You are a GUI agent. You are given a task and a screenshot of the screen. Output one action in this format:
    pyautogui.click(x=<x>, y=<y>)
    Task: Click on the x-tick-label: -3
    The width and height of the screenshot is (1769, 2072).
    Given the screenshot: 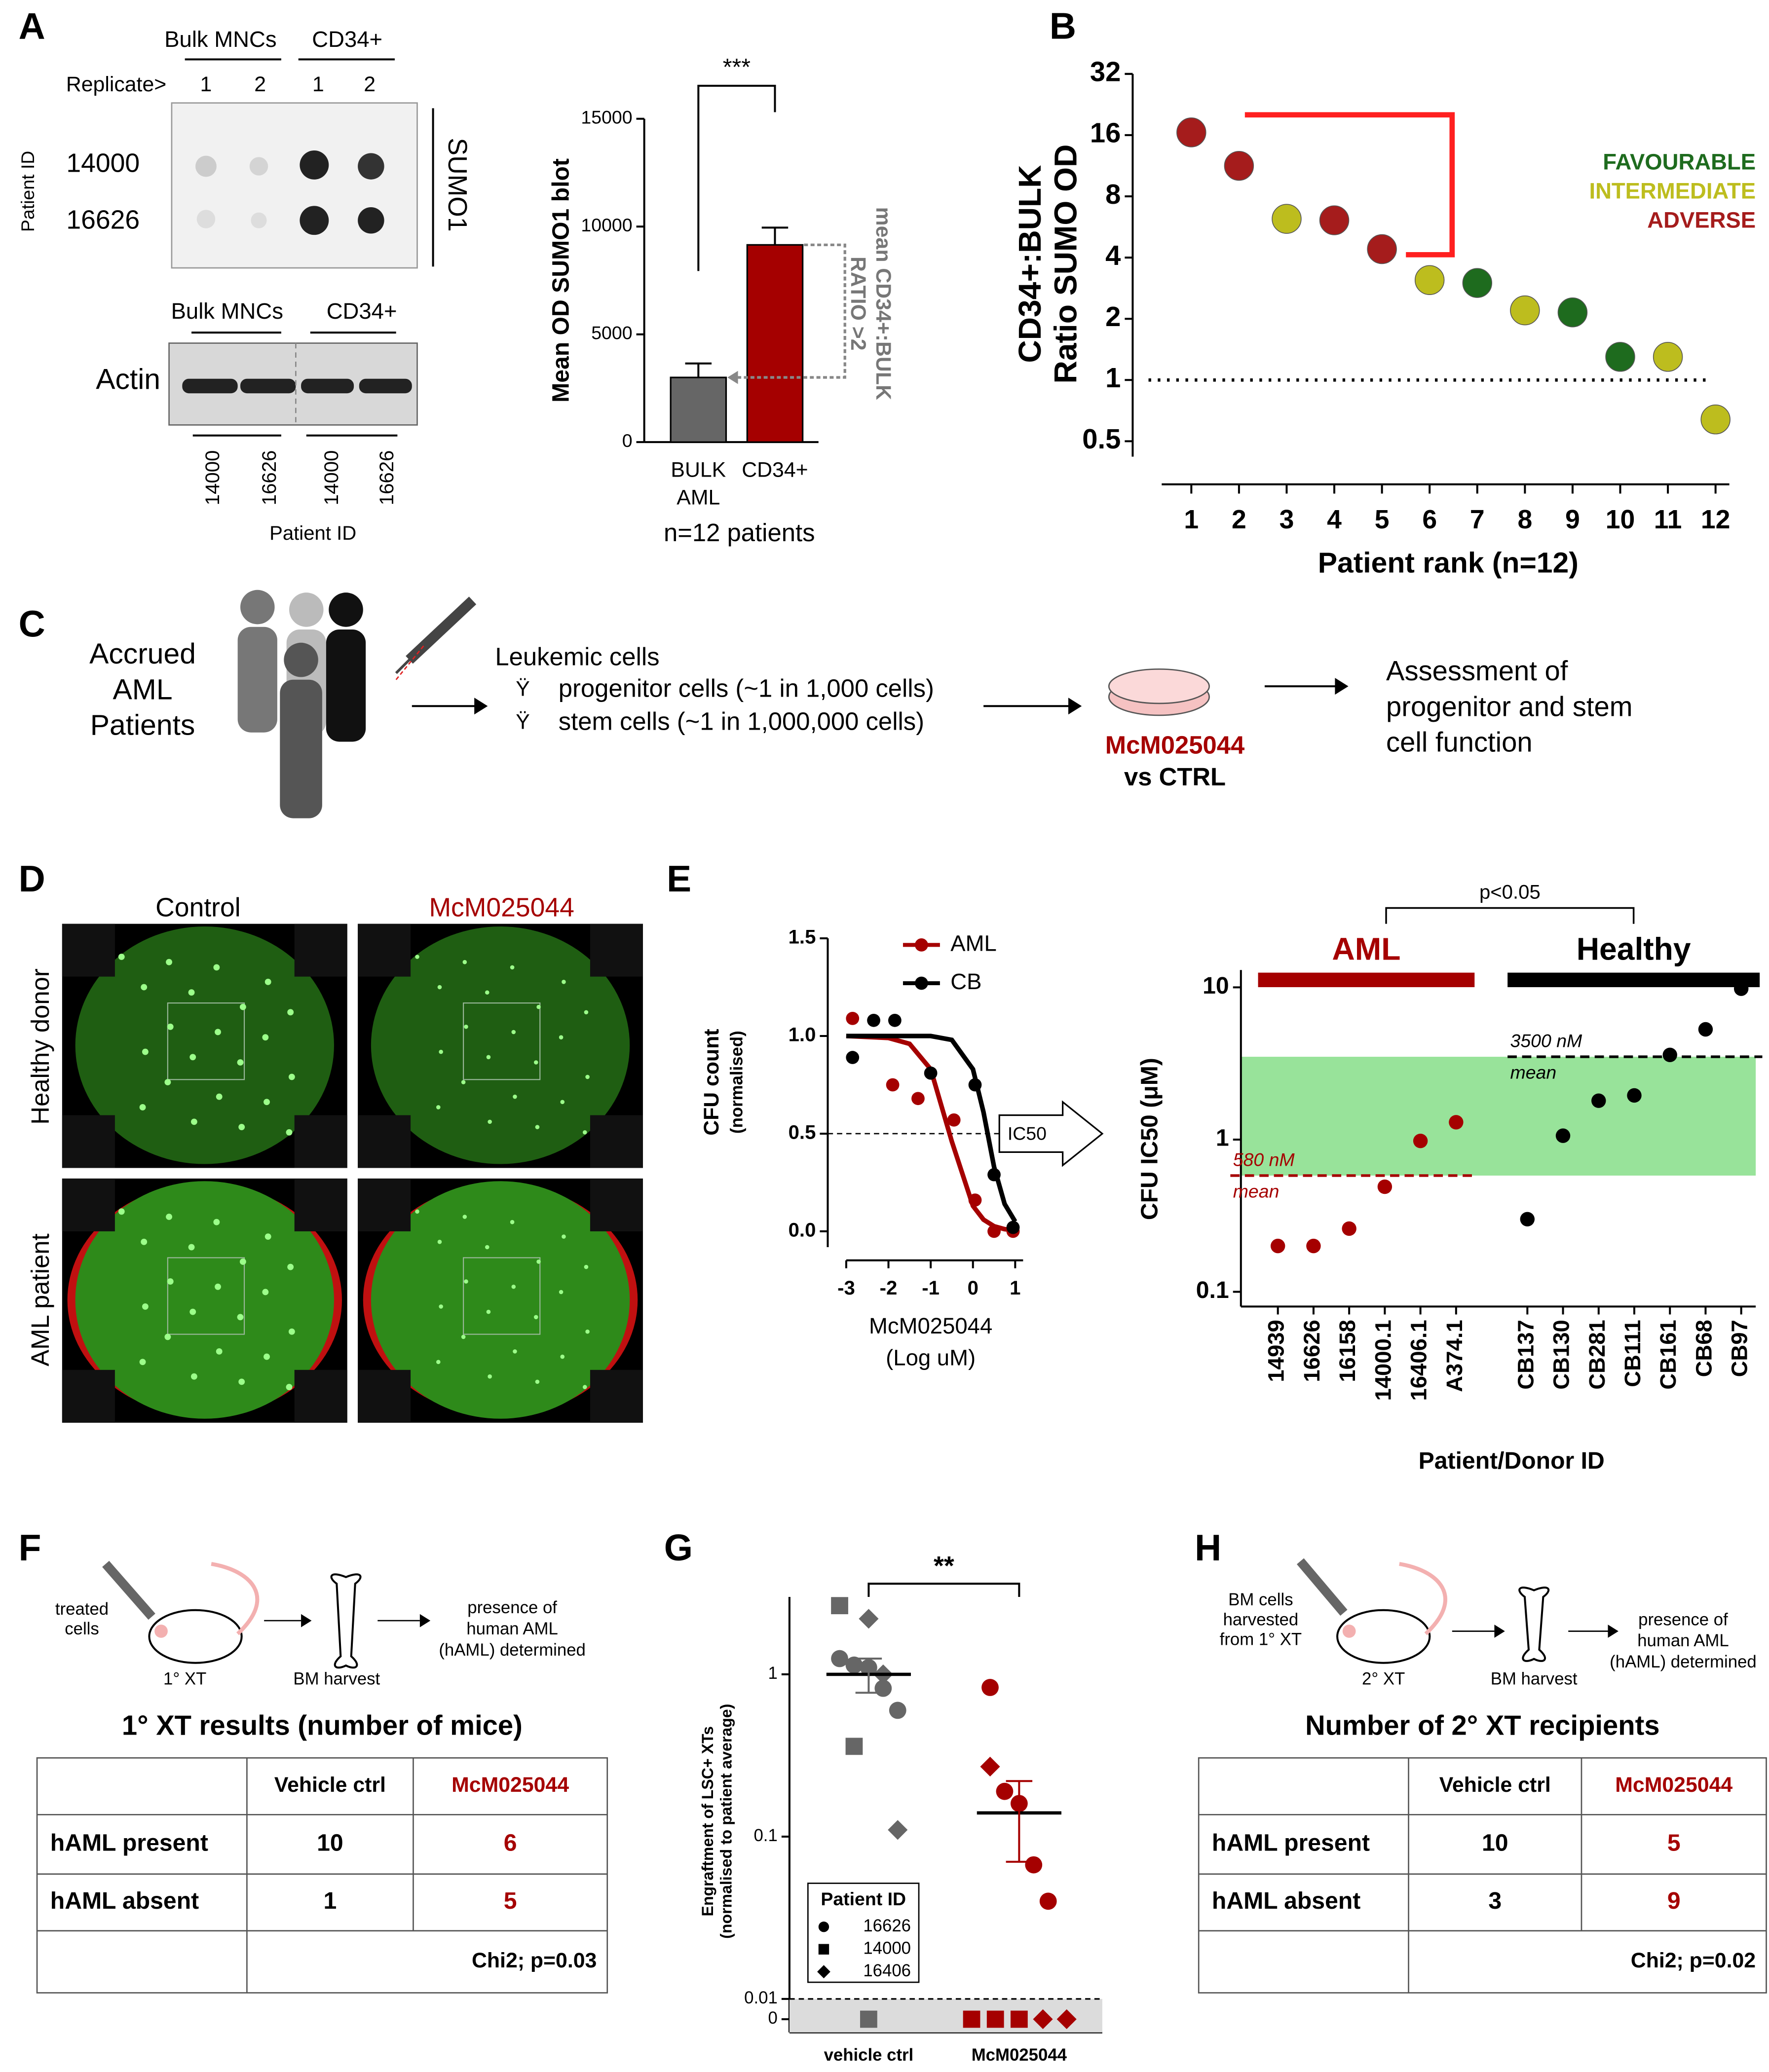 What is the action you would take?
    pyautogui.click(x=846, y=1288)
    